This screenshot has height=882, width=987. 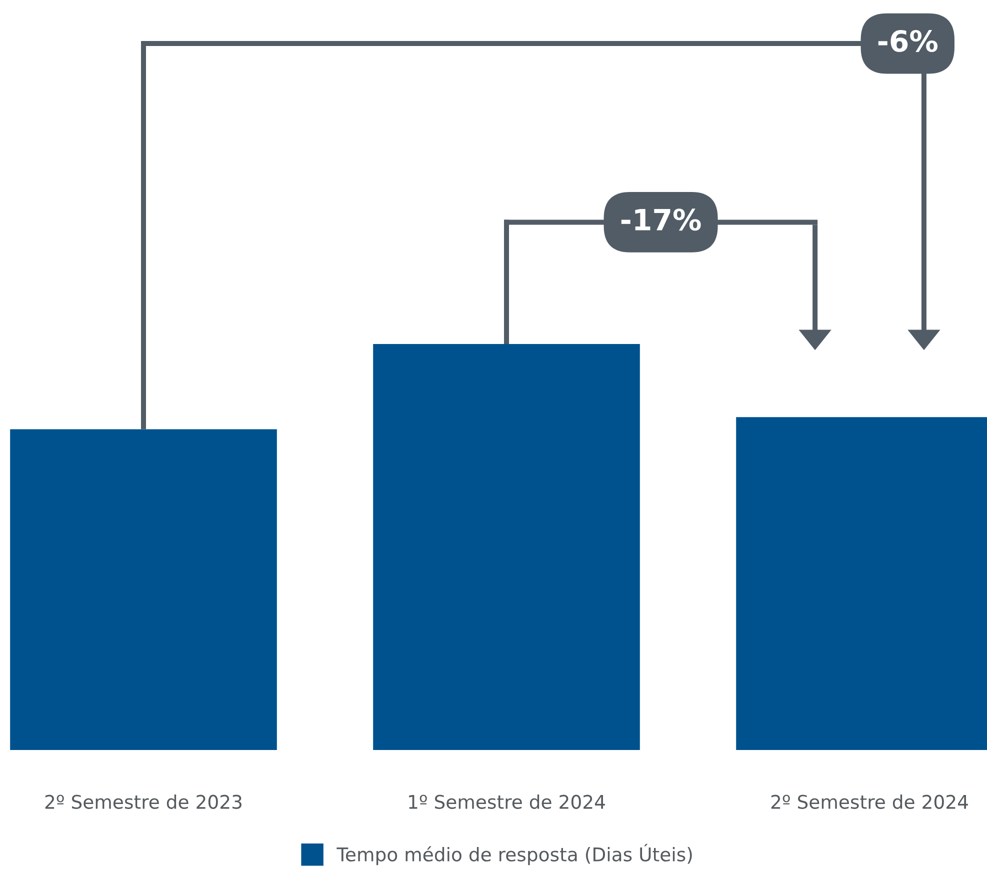 I want to click on legend-label: Tempo médio de resposta (Dias Úteis), so click(x=514, y=855).